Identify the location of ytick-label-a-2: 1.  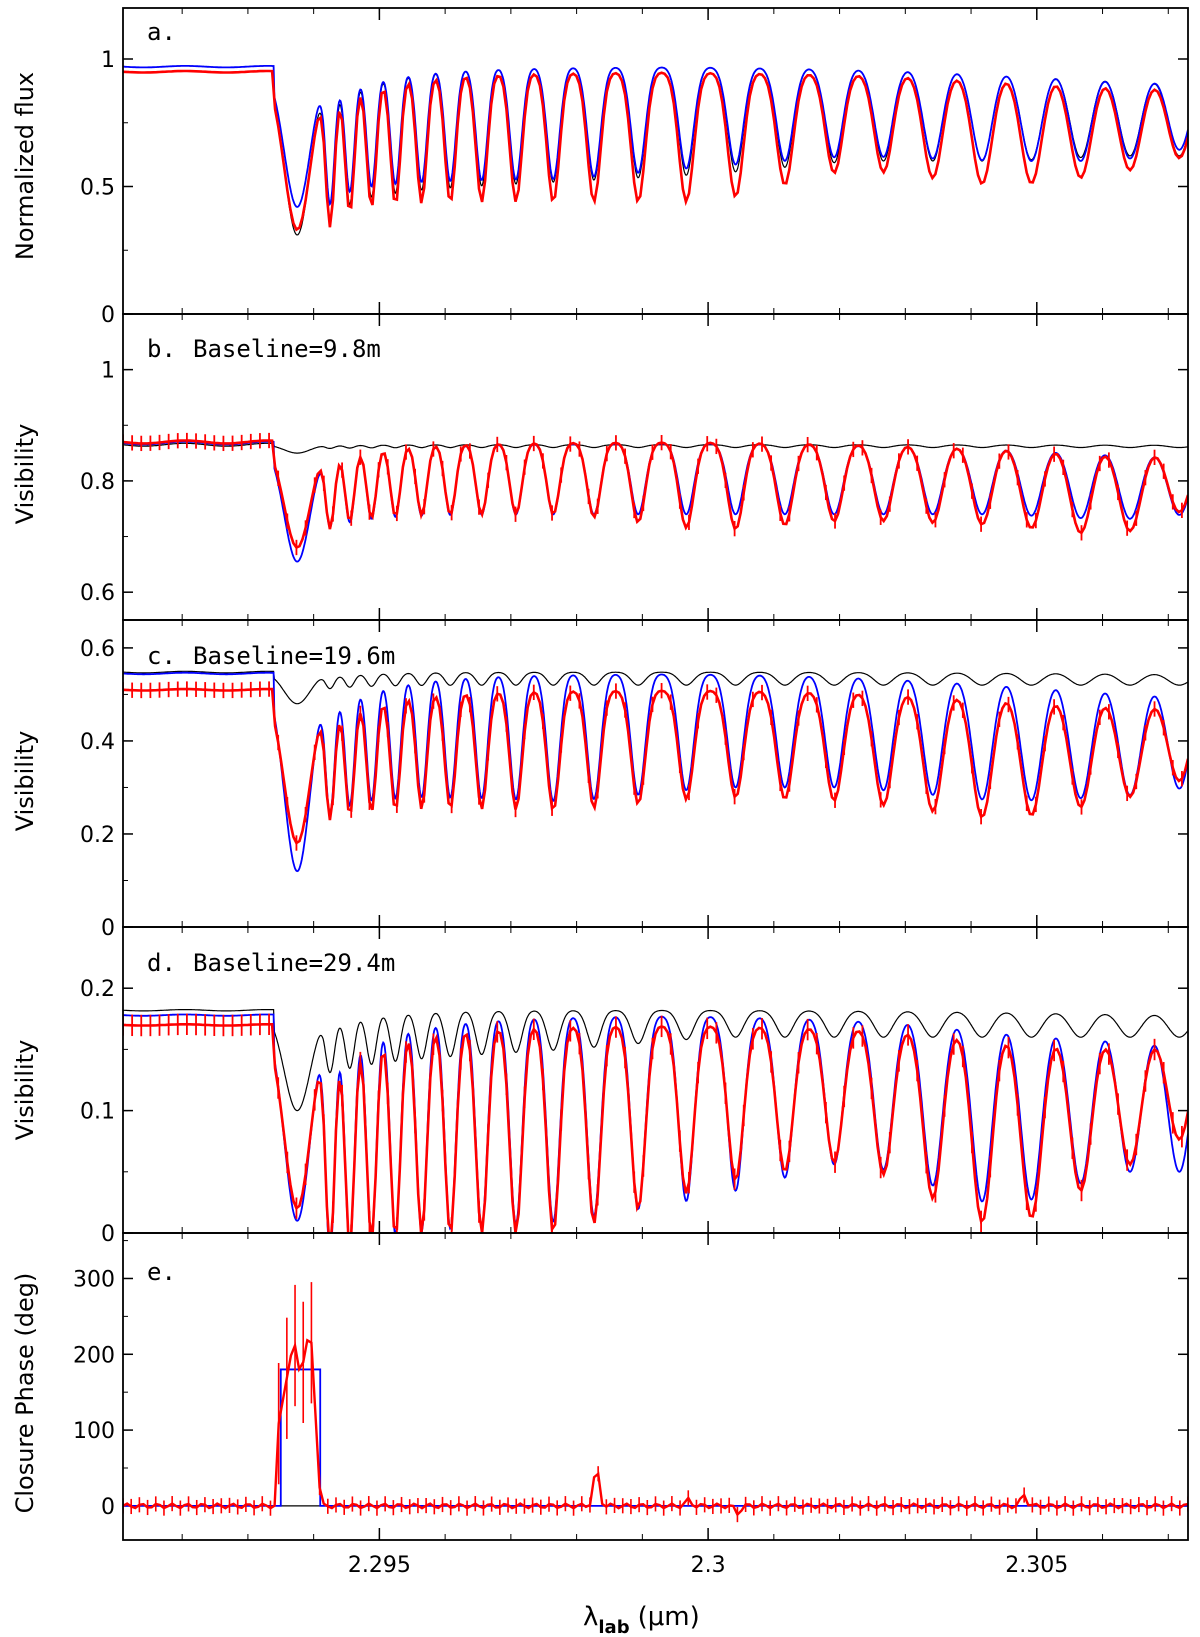
(108, 60).